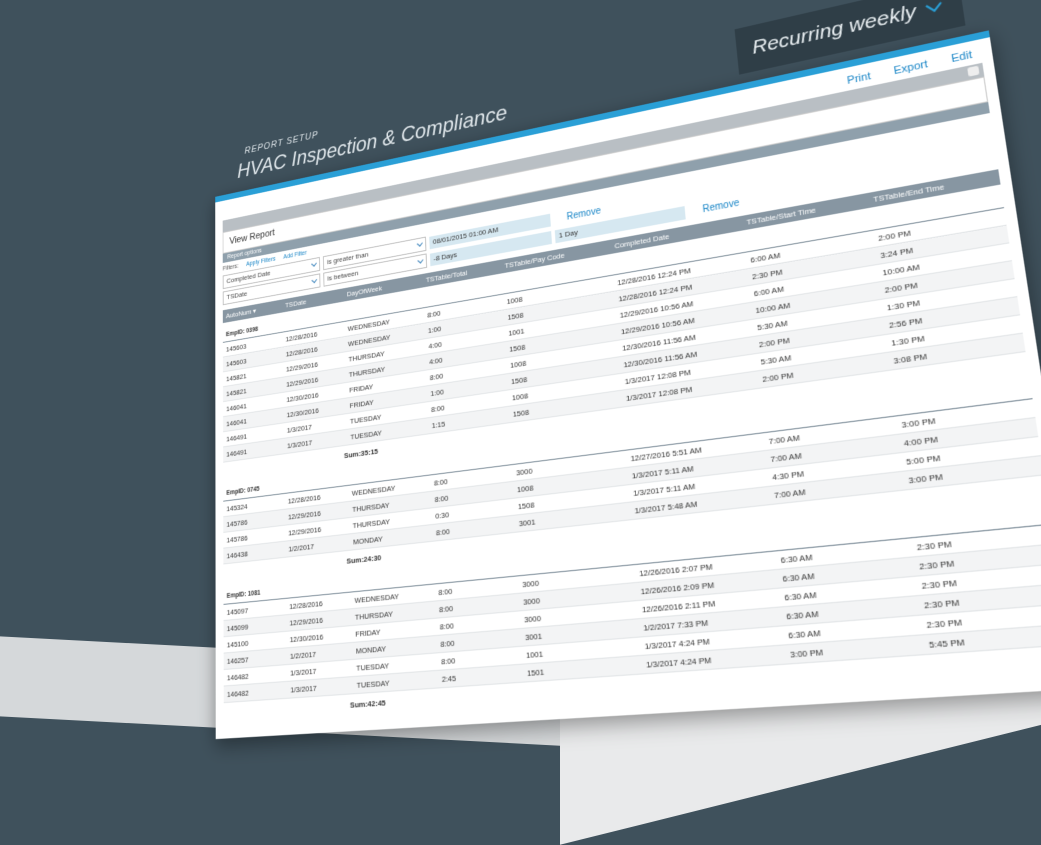 This screenshot has width=1041, height=845. What do you see at coordinates (961, 57) in the screenshot?
I see `action-link: Edit` at bounding box center [961, 57].